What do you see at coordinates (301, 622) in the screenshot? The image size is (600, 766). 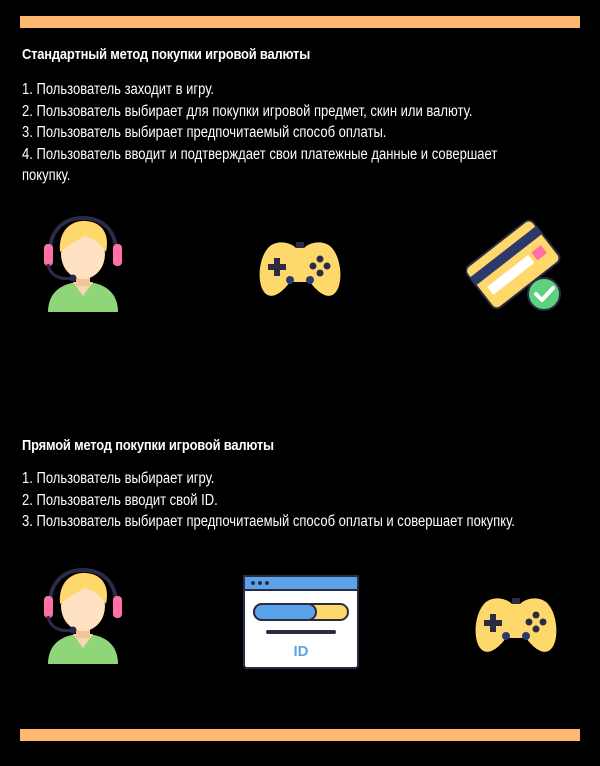 I see `id-window-icon: ID` at bounding box center [301, 622].